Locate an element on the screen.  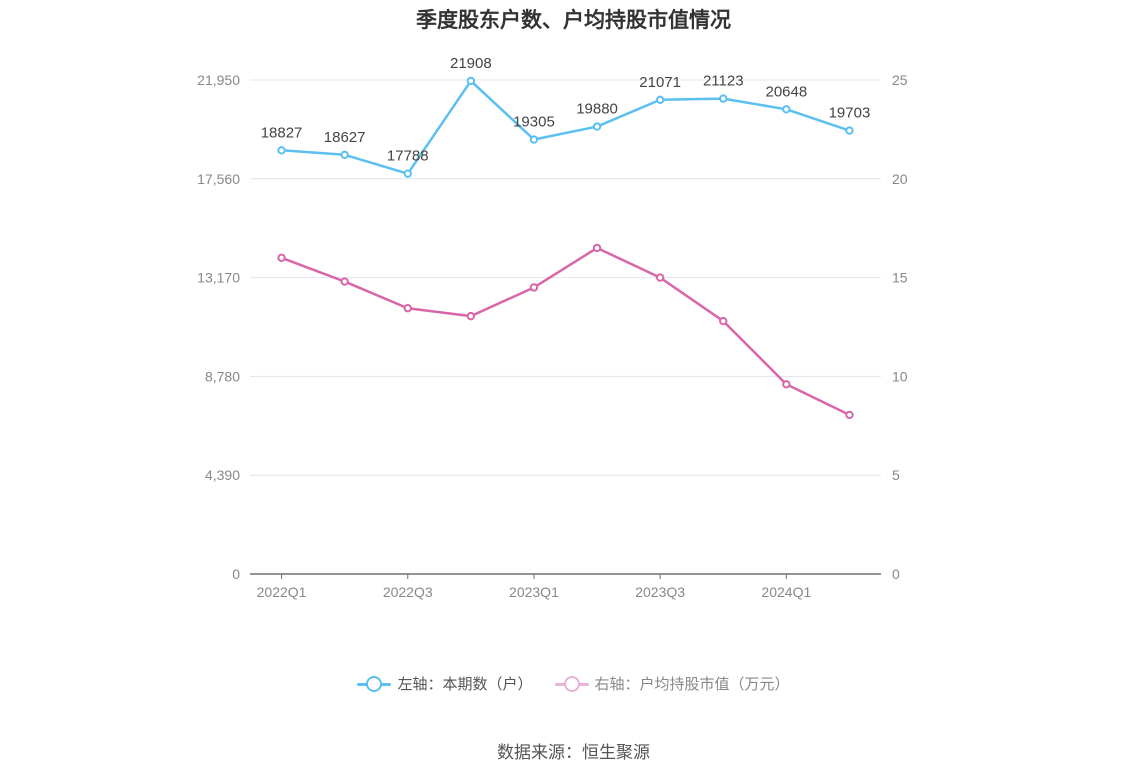
data-source: 数据来源：恒生聚源 is located at coordinates (573, 753).